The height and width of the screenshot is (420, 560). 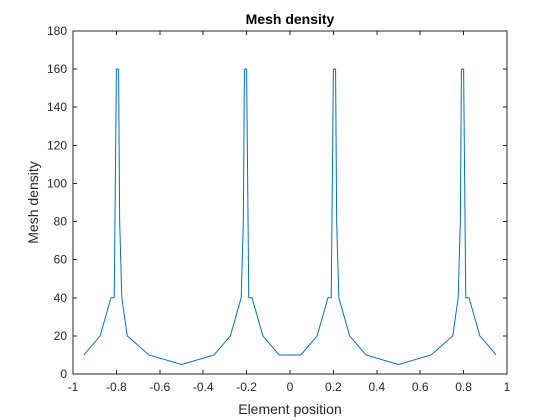 I want to click on x-tick-label: -0.4, so click(x=203, y=387).